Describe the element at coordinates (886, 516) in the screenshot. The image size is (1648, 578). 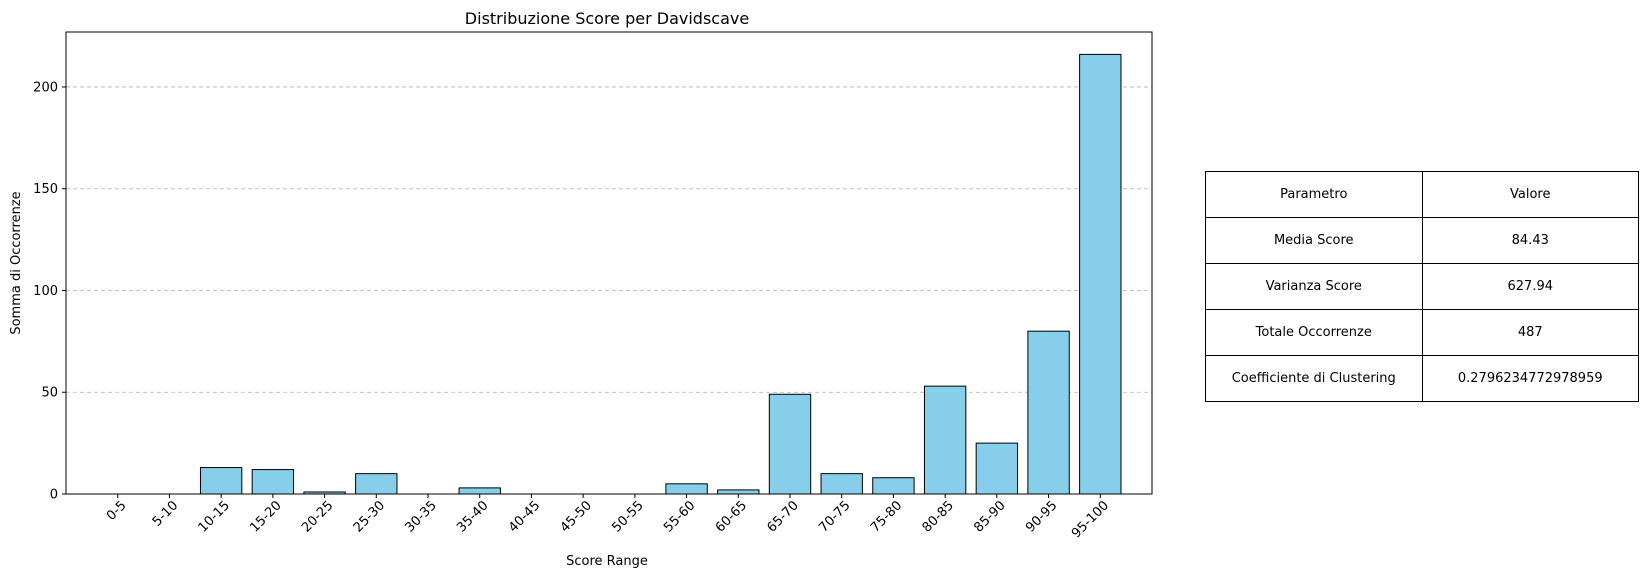
I see `x-tick-label: 75-80` at that location.